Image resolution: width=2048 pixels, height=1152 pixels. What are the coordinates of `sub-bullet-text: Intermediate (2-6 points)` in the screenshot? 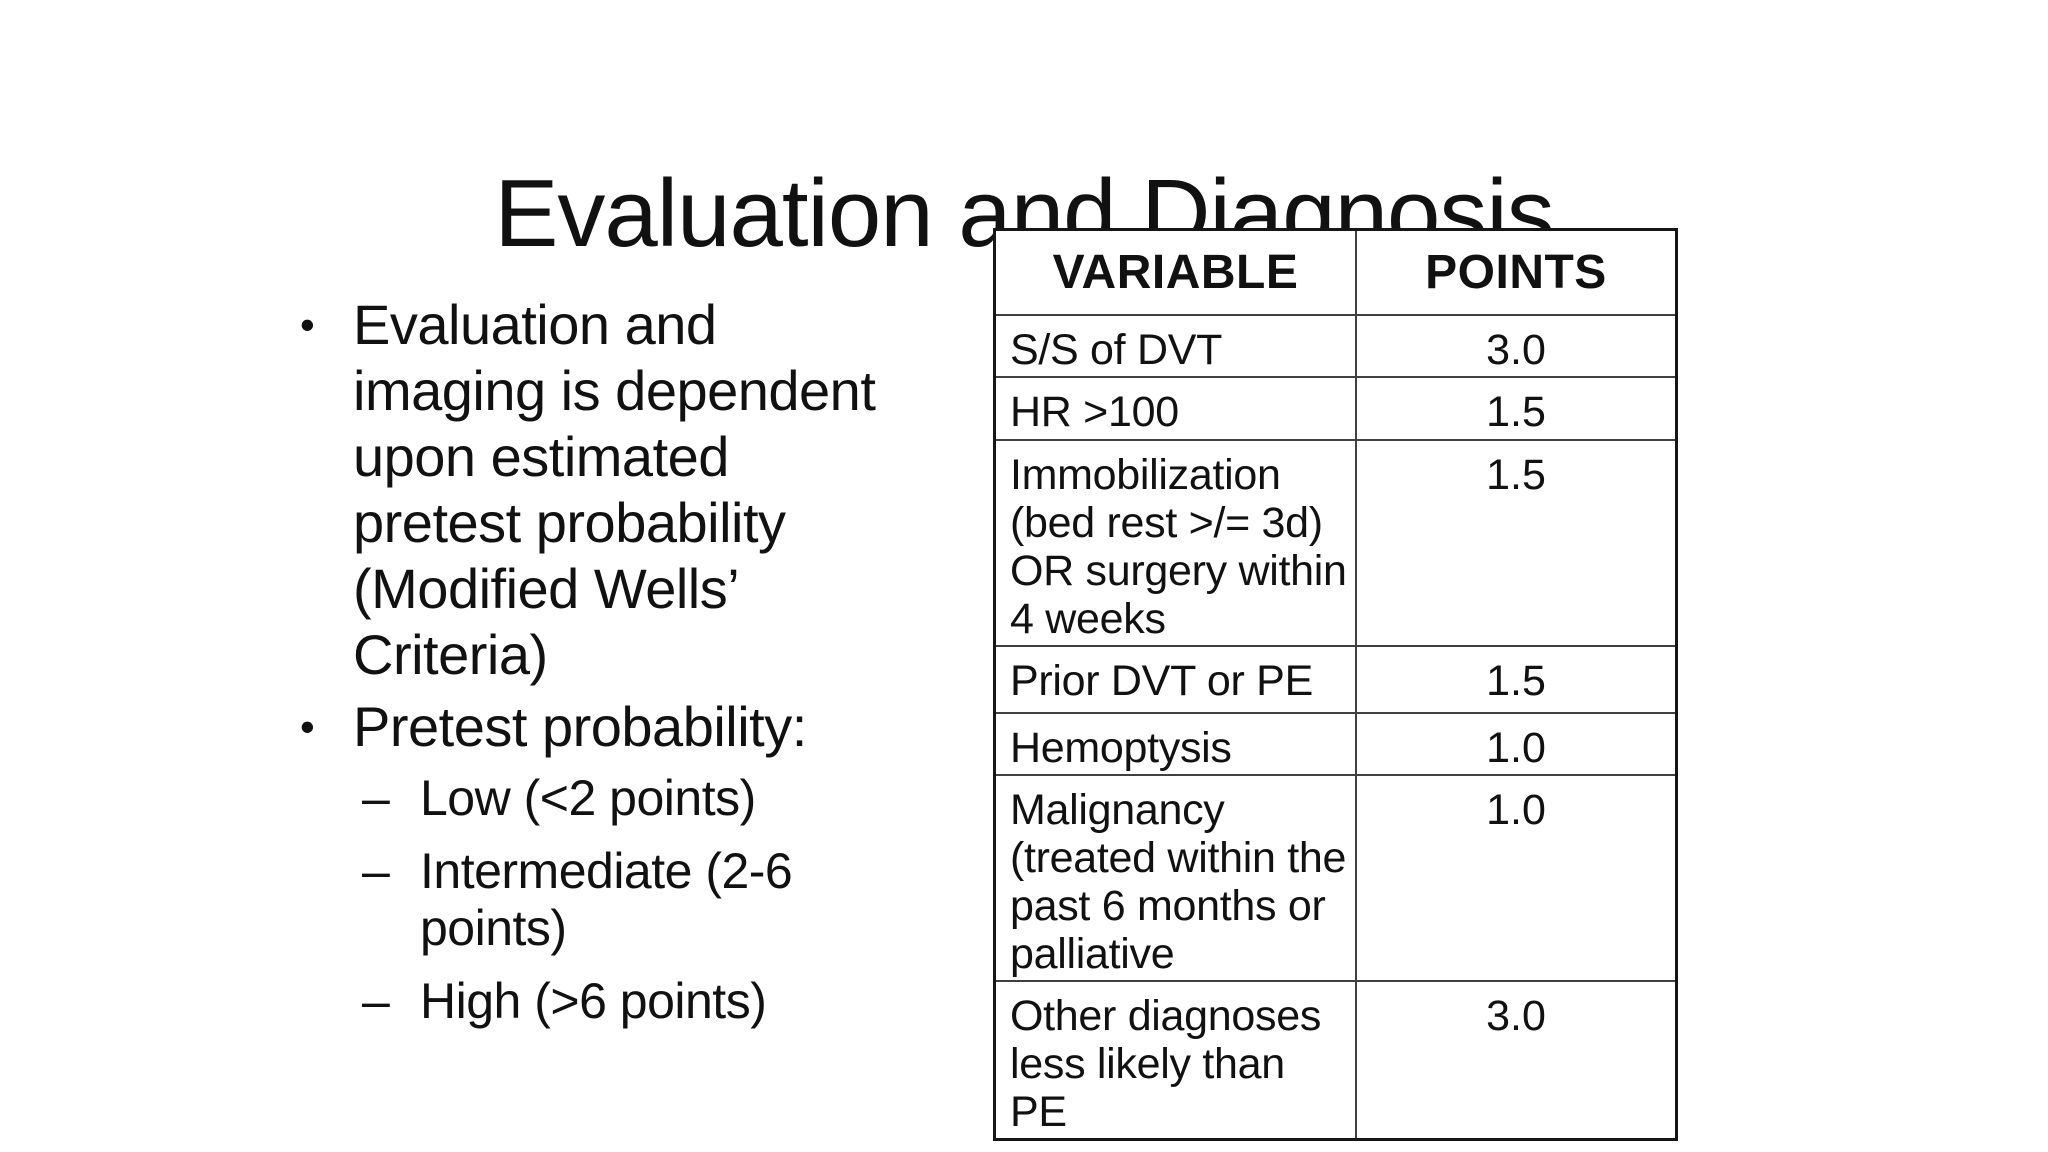 It's located at (606, 899).